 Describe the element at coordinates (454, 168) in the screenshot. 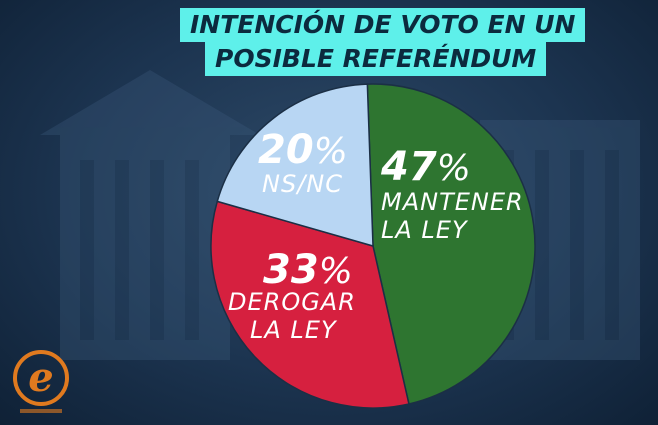

I see `slice-mantener-percent-sign: %` at that location.